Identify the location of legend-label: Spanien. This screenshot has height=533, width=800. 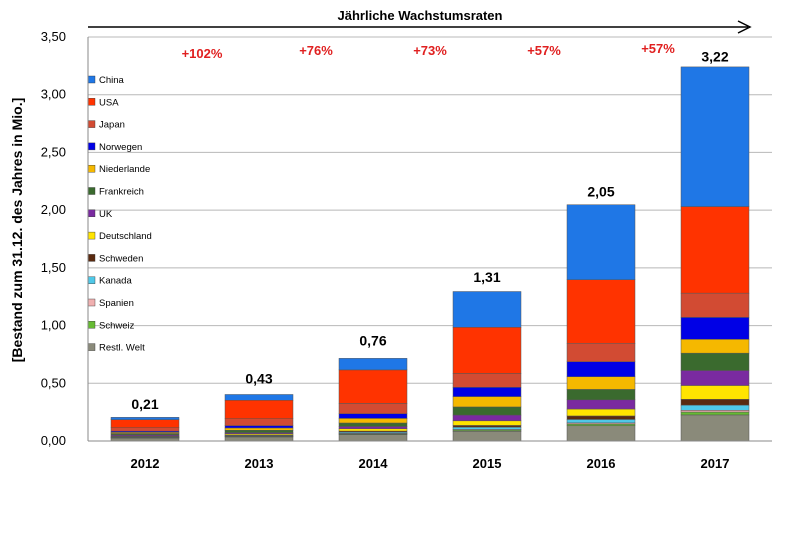
(116, 303).